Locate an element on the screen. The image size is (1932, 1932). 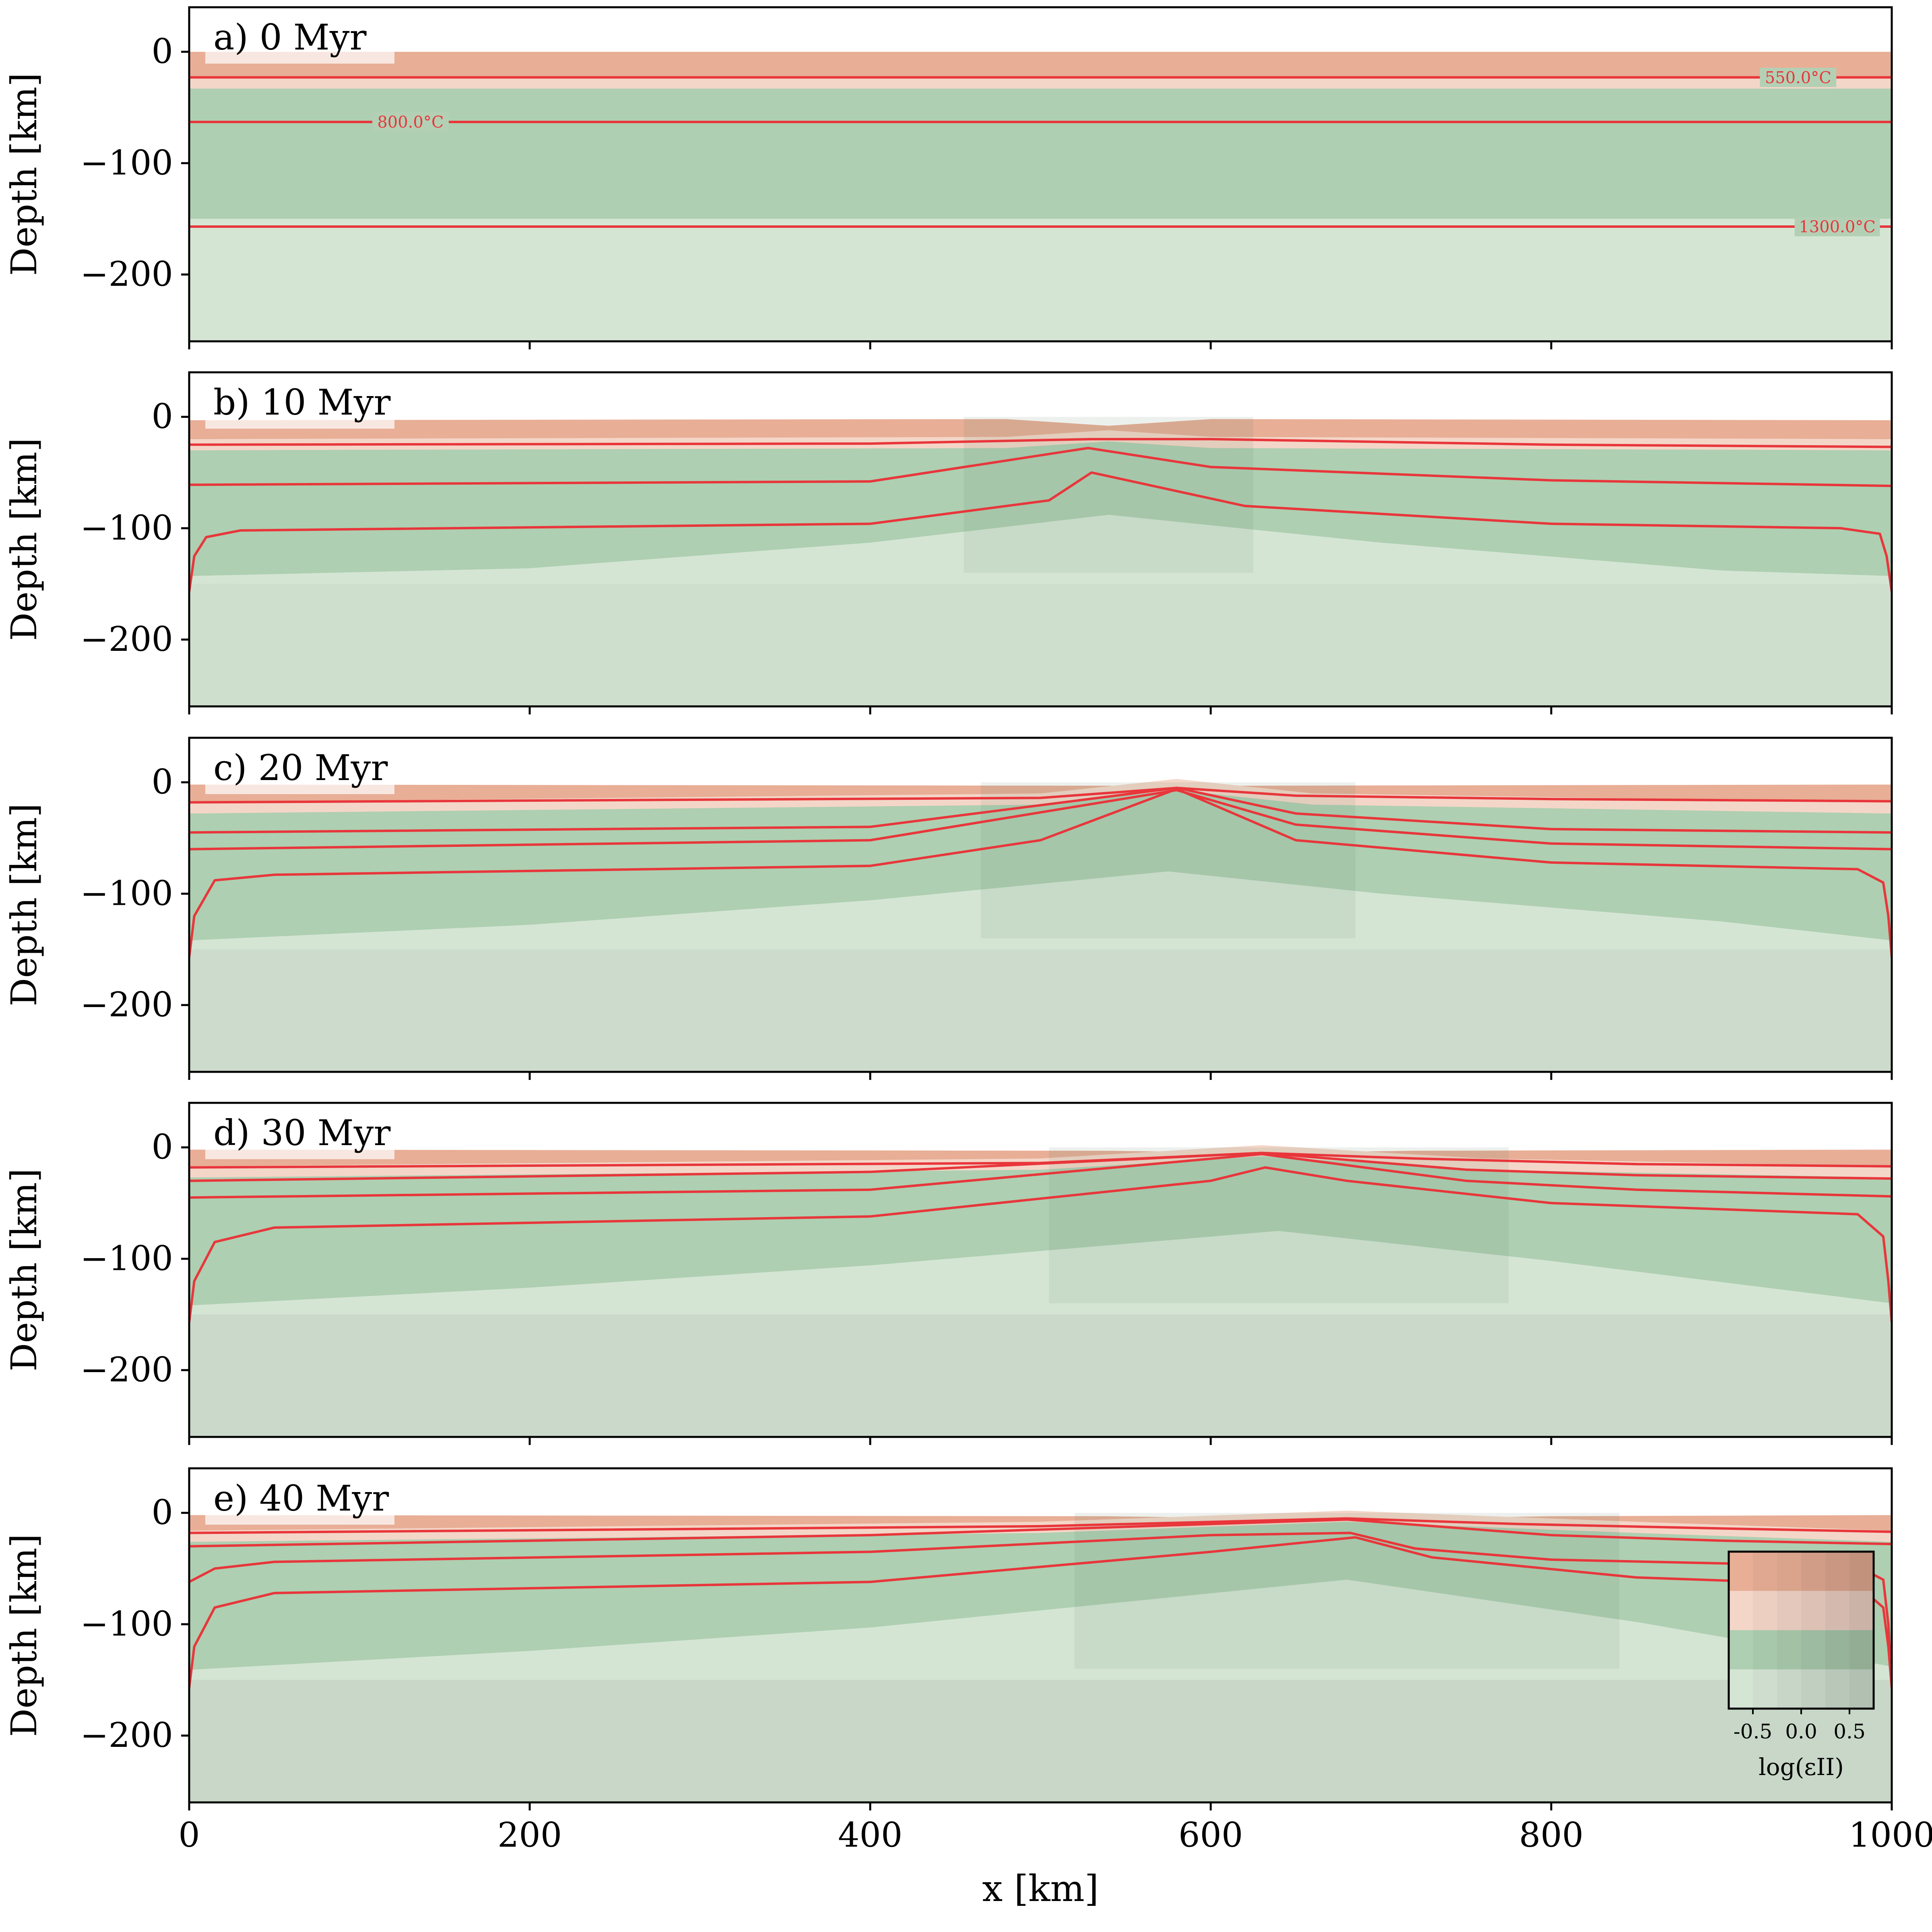
inset-colorbar: -0.5 0.0 0.5 log(εII) is located at coordinates (1801, 1665).